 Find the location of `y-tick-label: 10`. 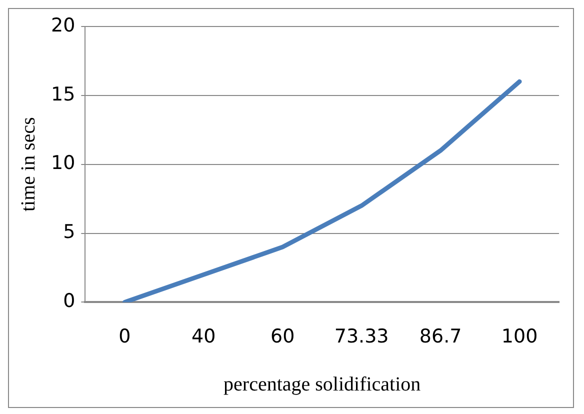

y-tick-label: 10 is located at coordinates (63, 163).